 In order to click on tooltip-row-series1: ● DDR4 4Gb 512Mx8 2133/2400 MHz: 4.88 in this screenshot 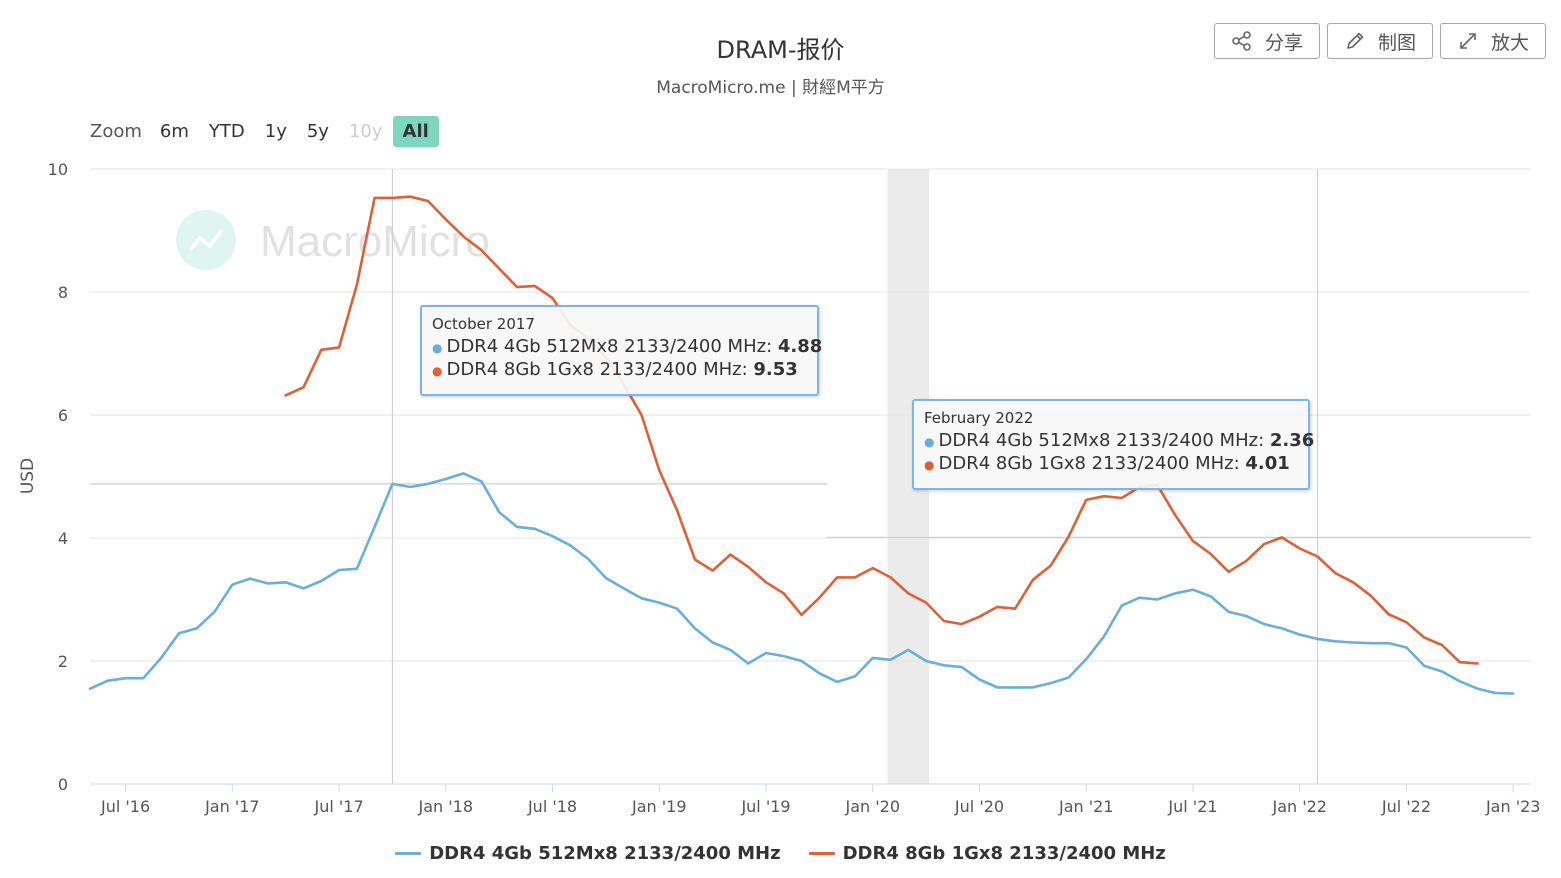, I will do `click(627, 347)`.